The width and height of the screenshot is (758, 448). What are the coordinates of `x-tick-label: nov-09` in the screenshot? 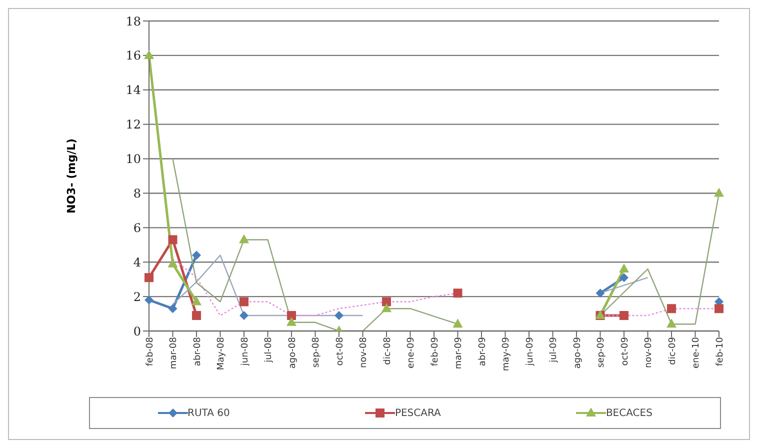 It's located at (649, 352).